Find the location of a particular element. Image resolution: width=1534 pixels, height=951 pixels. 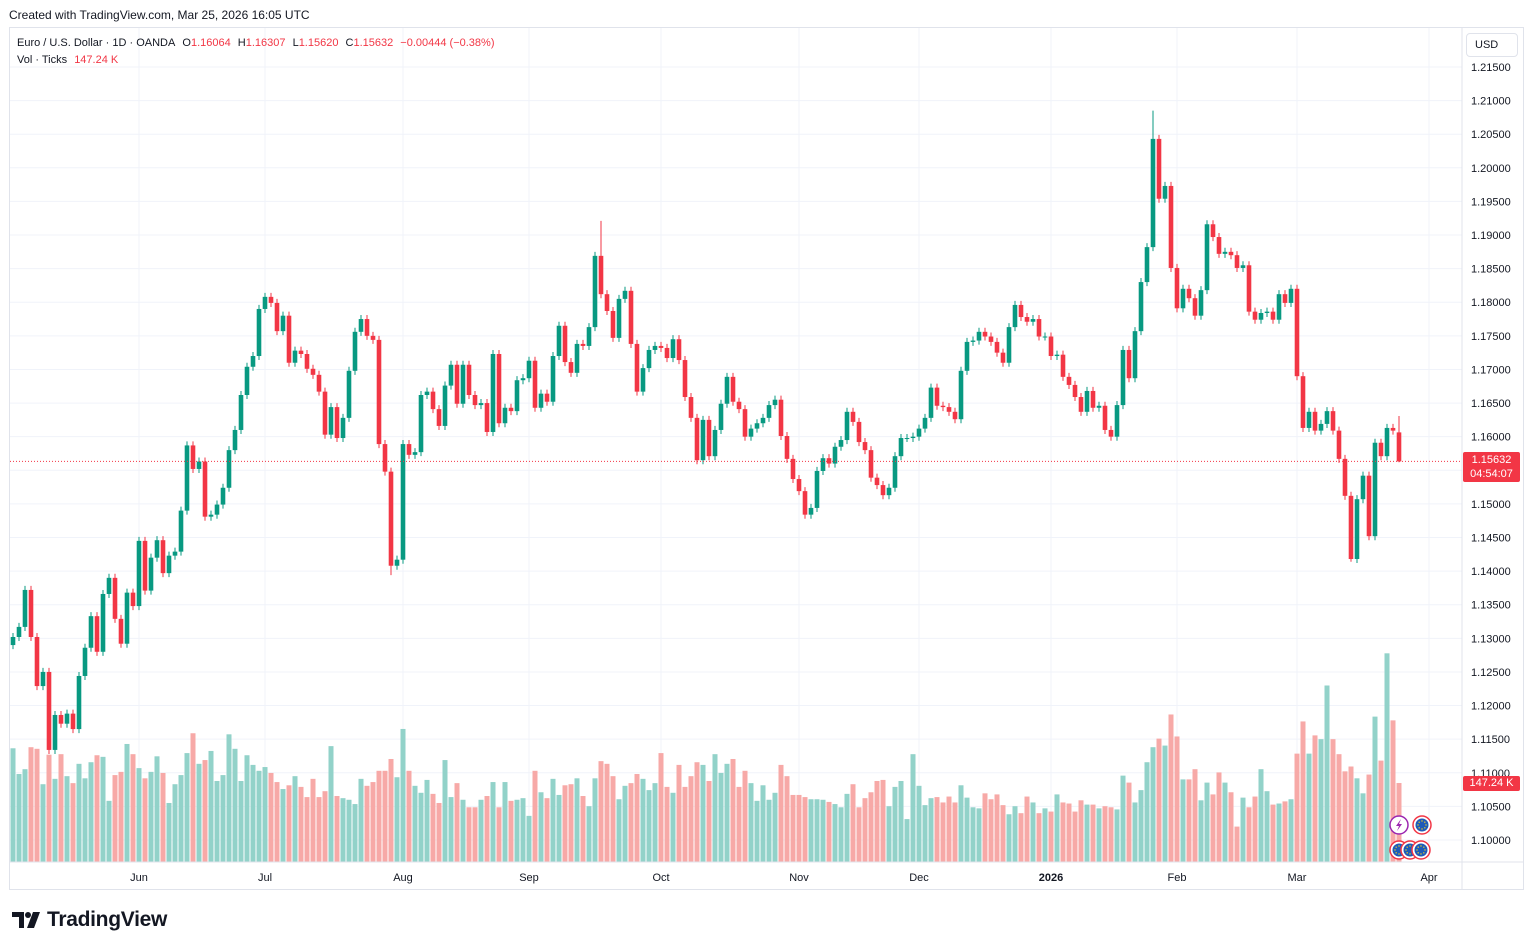

lightning-icon is located at coordinates (1399, 825).